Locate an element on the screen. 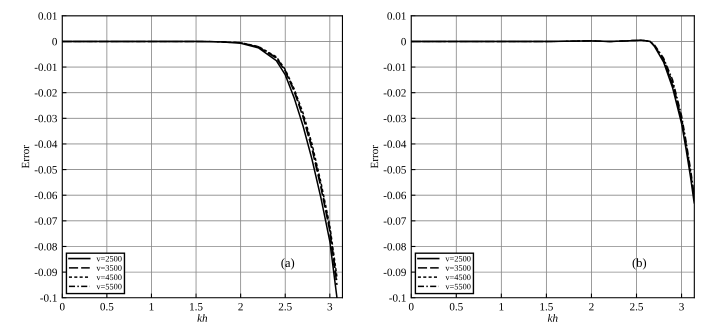 The image size is (724, 329). annotation: (b) is located at coordinates (639, 264).